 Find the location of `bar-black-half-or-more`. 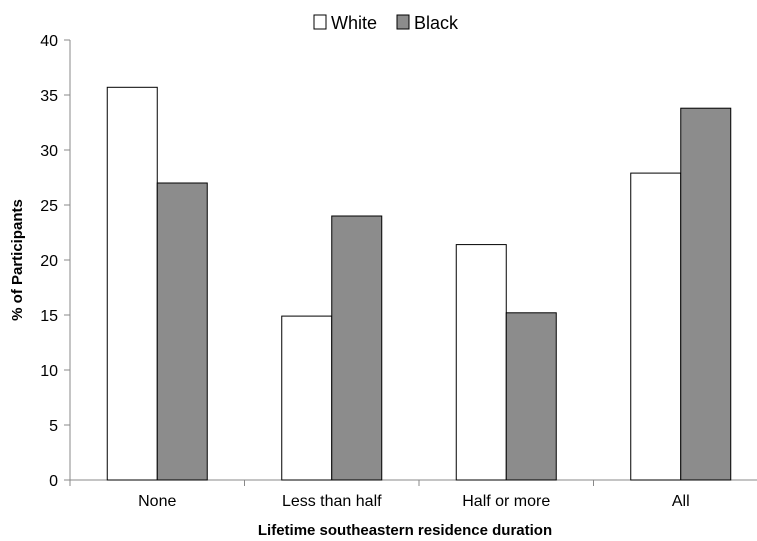

bar-black-half-or-more is located at coordinates (531, 396).